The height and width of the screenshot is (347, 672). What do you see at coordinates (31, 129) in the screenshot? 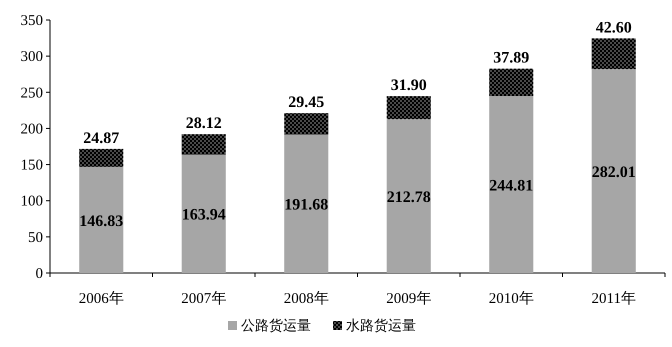
I see `y-tick-label: 200` at bounding box center [31, 129].